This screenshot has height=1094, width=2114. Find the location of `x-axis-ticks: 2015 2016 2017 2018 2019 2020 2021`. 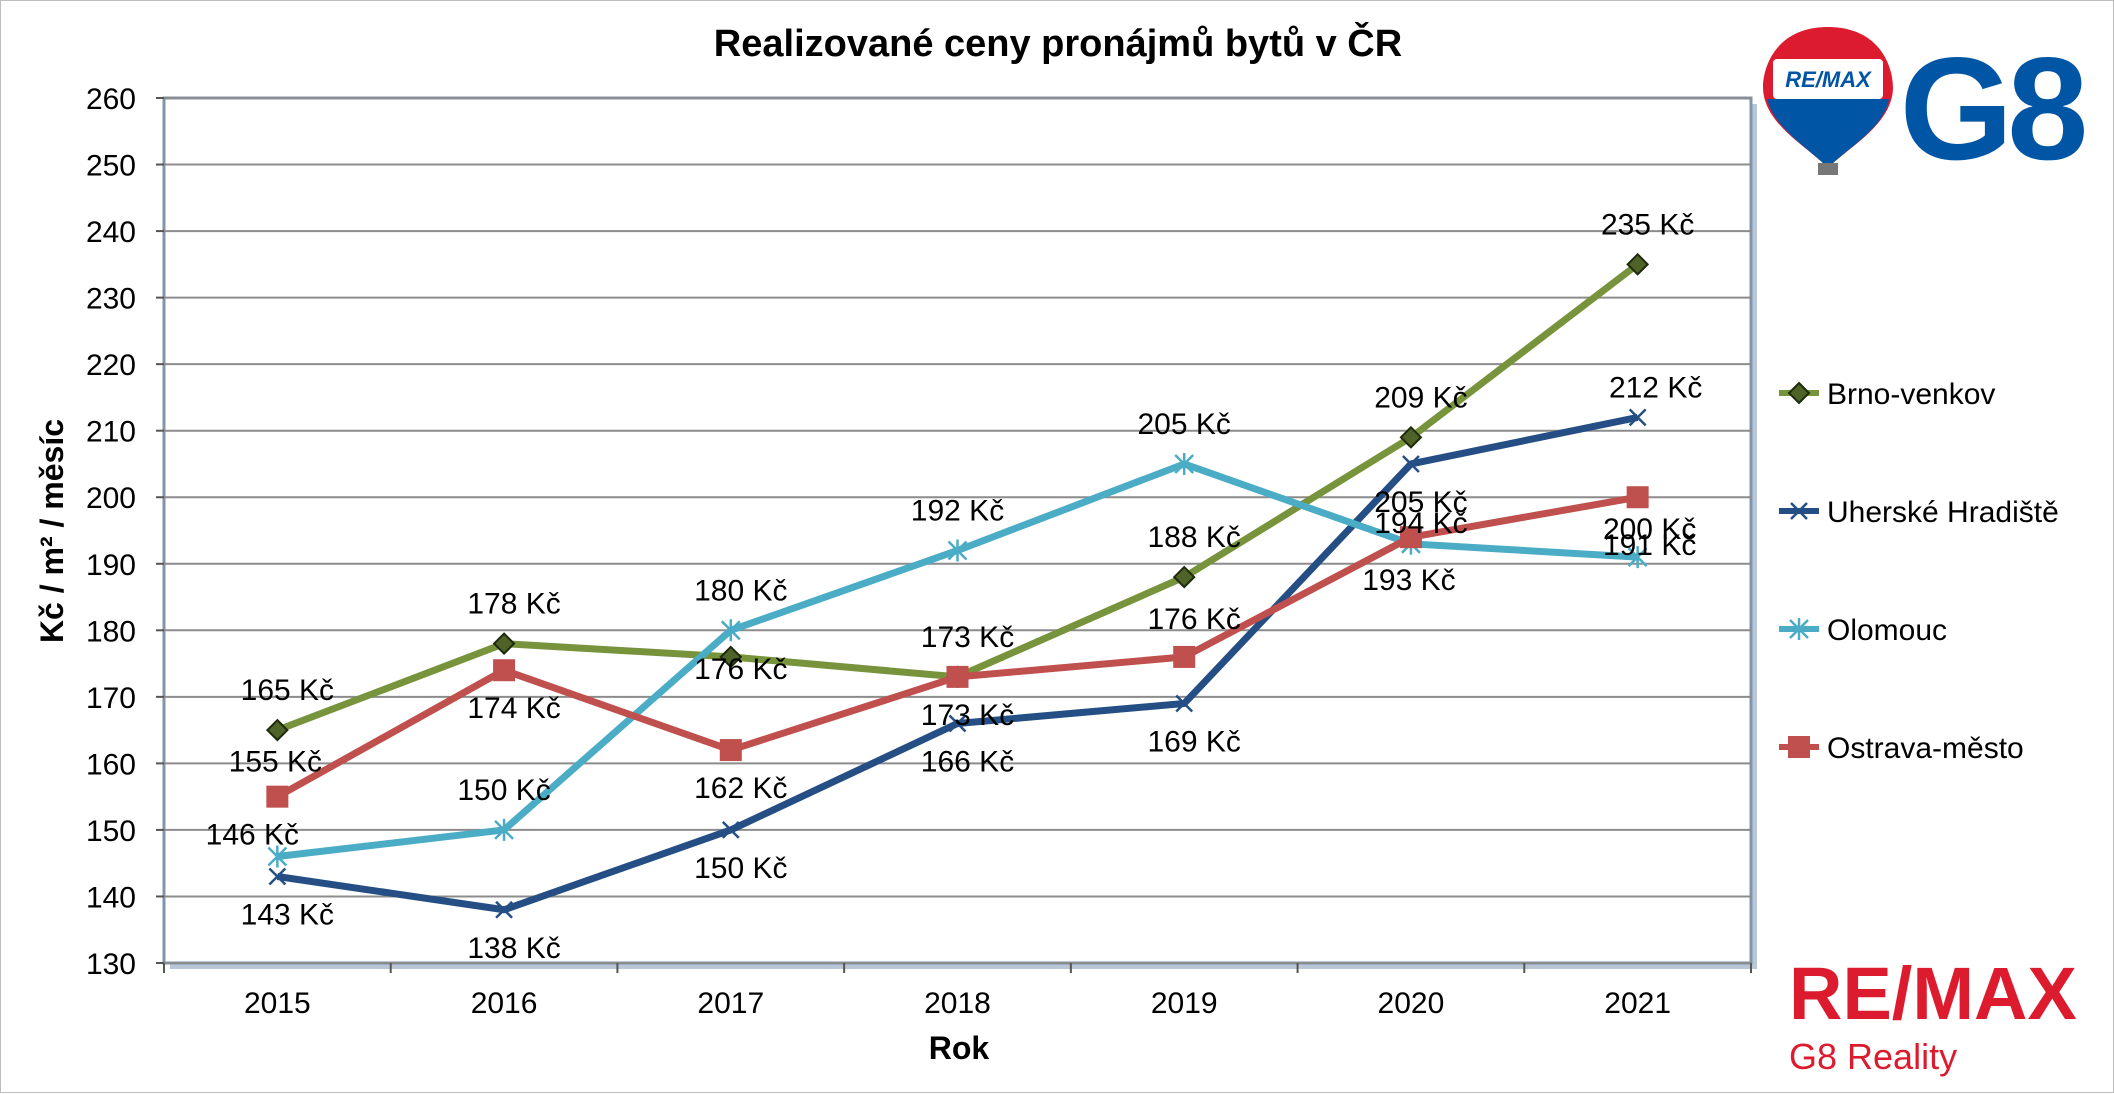

x-axis-ticks: 2015 2016 2017 2018 2019 2020 2021 is located at coordinates (957, 991).